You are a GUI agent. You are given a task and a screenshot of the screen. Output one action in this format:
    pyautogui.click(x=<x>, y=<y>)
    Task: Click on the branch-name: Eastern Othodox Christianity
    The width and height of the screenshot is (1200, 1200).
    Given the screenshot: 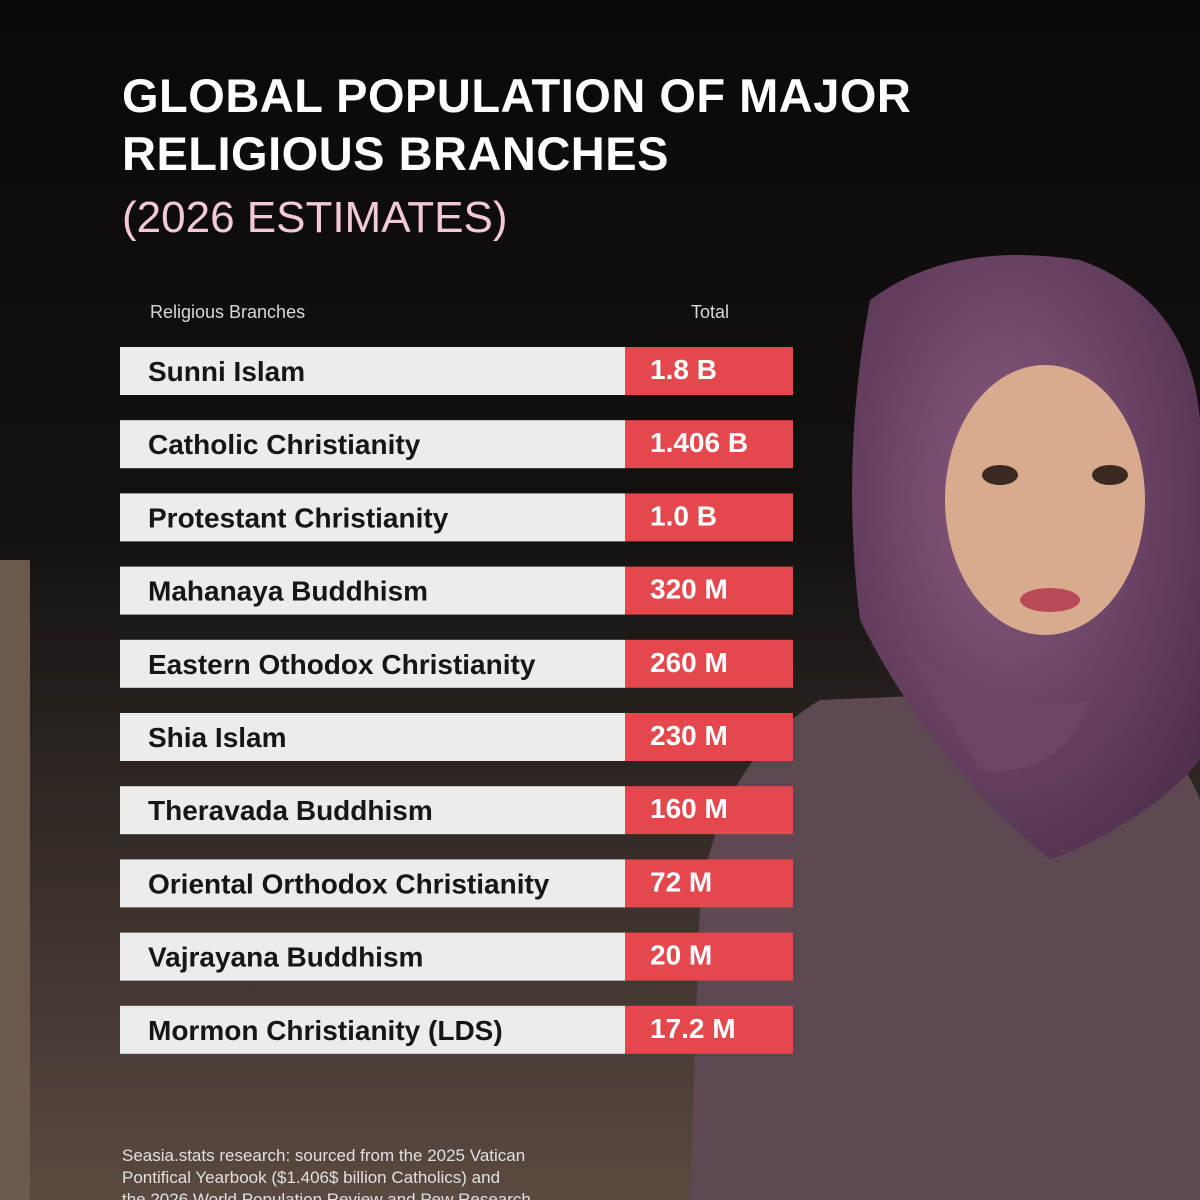 What is the action you would take?
    pyautogui.click(x=342, y=664)
    